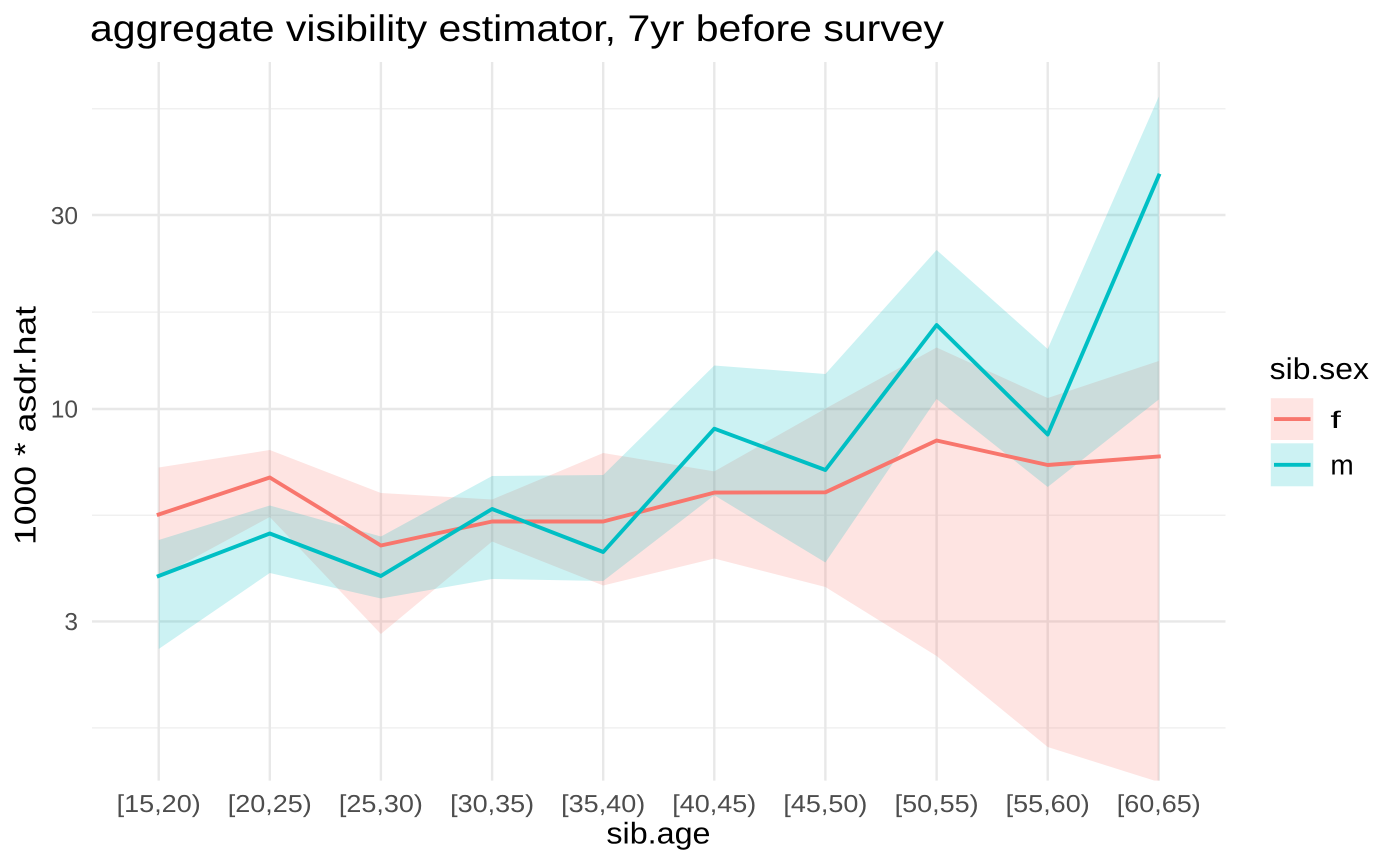 This screenshot has height=865, width=1400. What do you see at coordinates (1319, 369) in the screenshot?
I see `svg-text: sib.sex` at bounding box center [1319, 369].